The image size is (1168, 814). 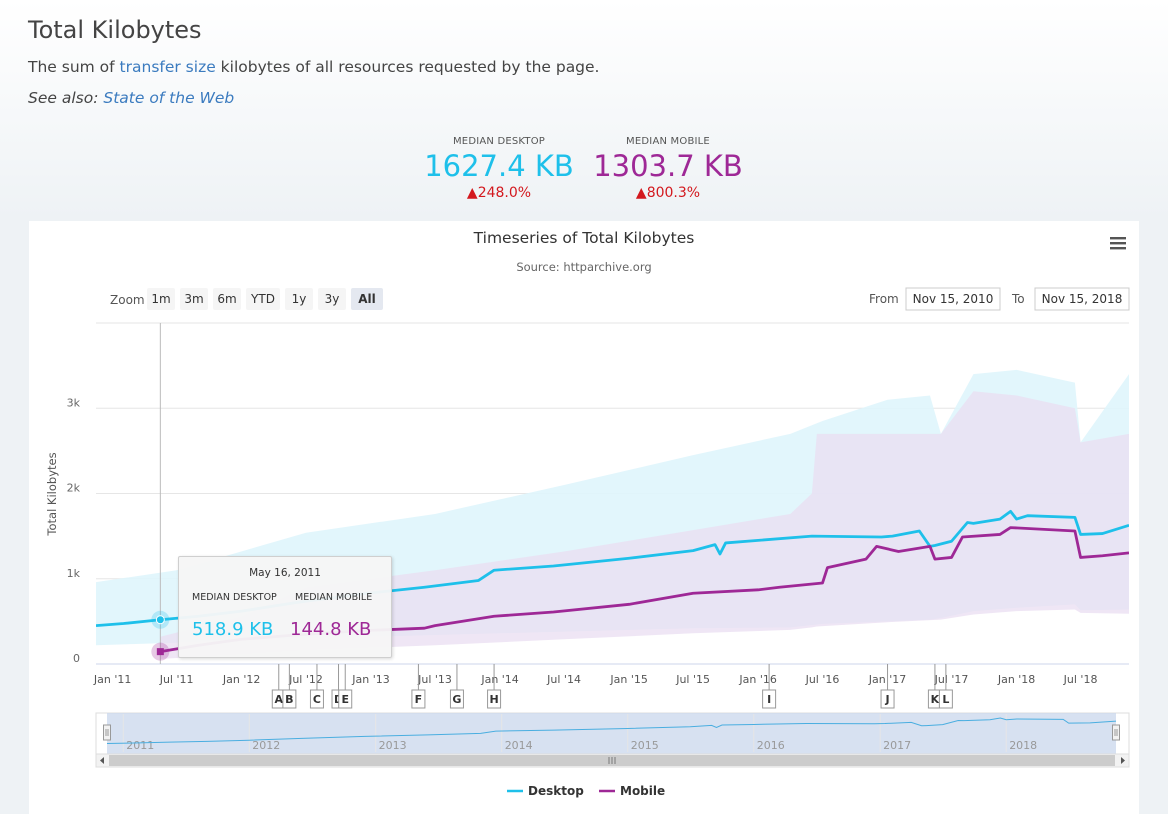 I want to click on navigator-year-label: 2011, so click(x=140, y=745).